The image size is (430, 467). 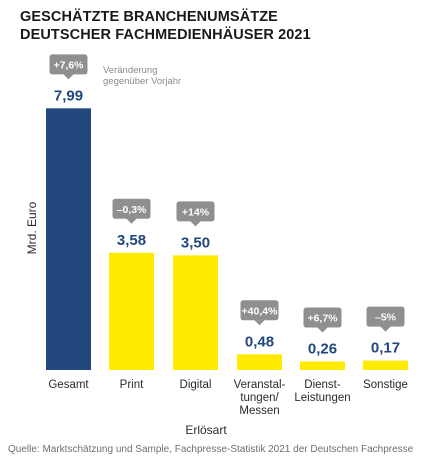 What do you see at coordinates (322, 398) in the screenshot?
I see `category-label-4-line-1: Leistungen` at bounding box center [322, 398].